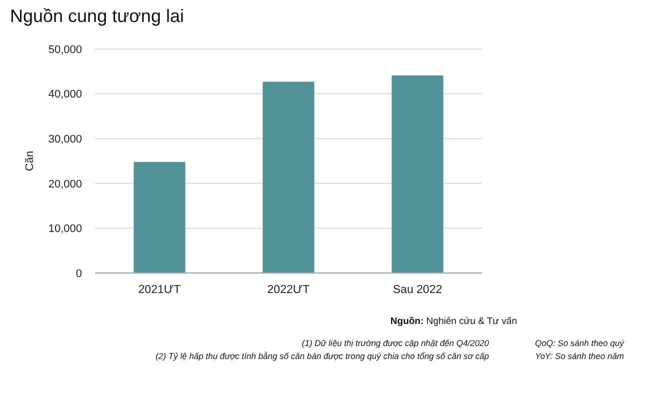 The width and height of the screenshot is (647, 404). Describe the element at coordinates (579, 356) in the screenshot. I see `text: YoY: So sánh theo năm` at that location.